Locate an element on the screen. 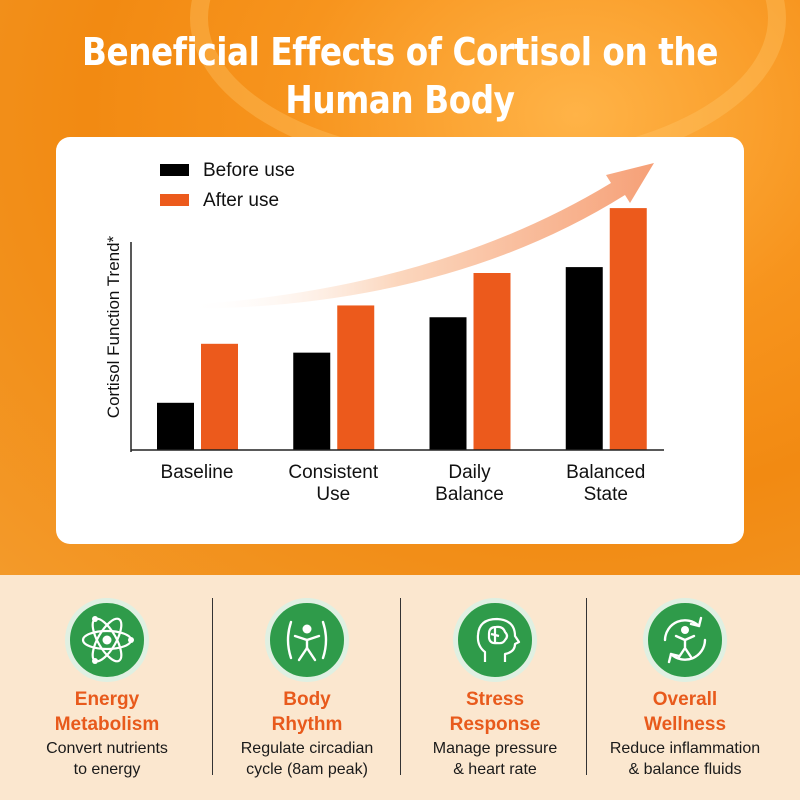  feature-description: Regulate circadian cycle (8am peak) is located at coordinates (307, 759).